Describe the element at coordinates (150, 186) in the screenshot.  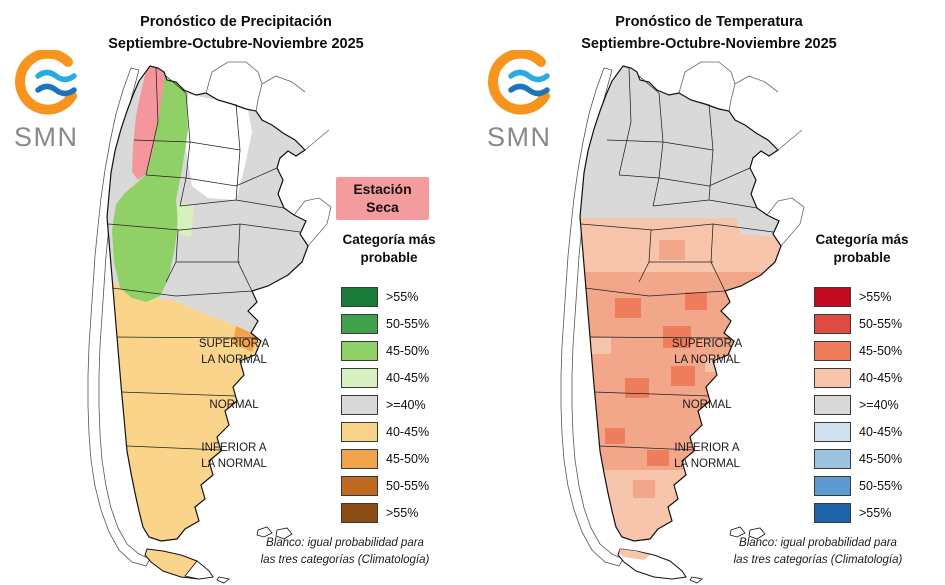
I see `region-green-band` at that location.